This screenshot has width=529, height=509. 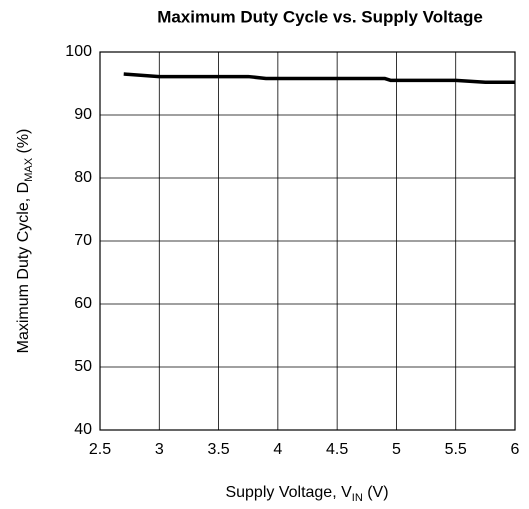 I want to click on x-tick-label: 5, so click(x=396, y=449).